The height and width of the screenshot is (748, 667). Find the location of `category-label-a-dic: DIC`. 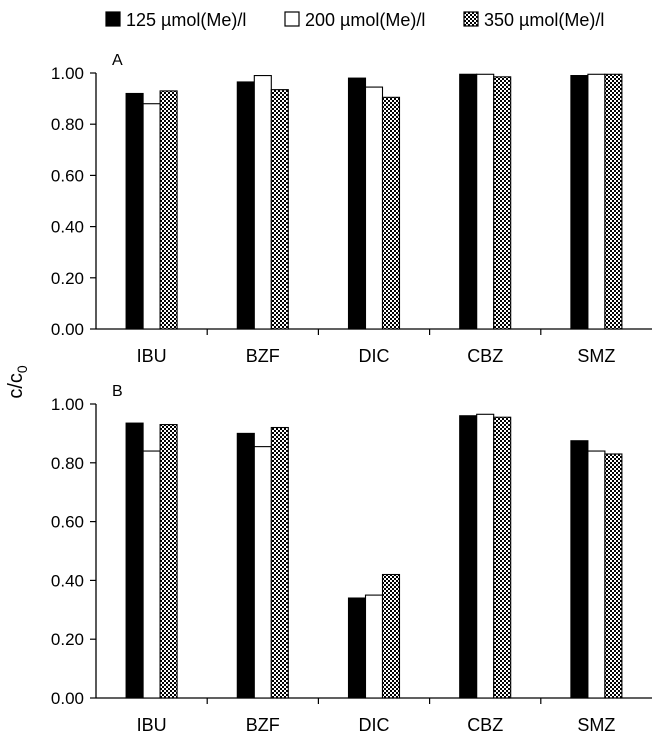

category-label-a-dic: DIC is located at coordinates (374, 356).